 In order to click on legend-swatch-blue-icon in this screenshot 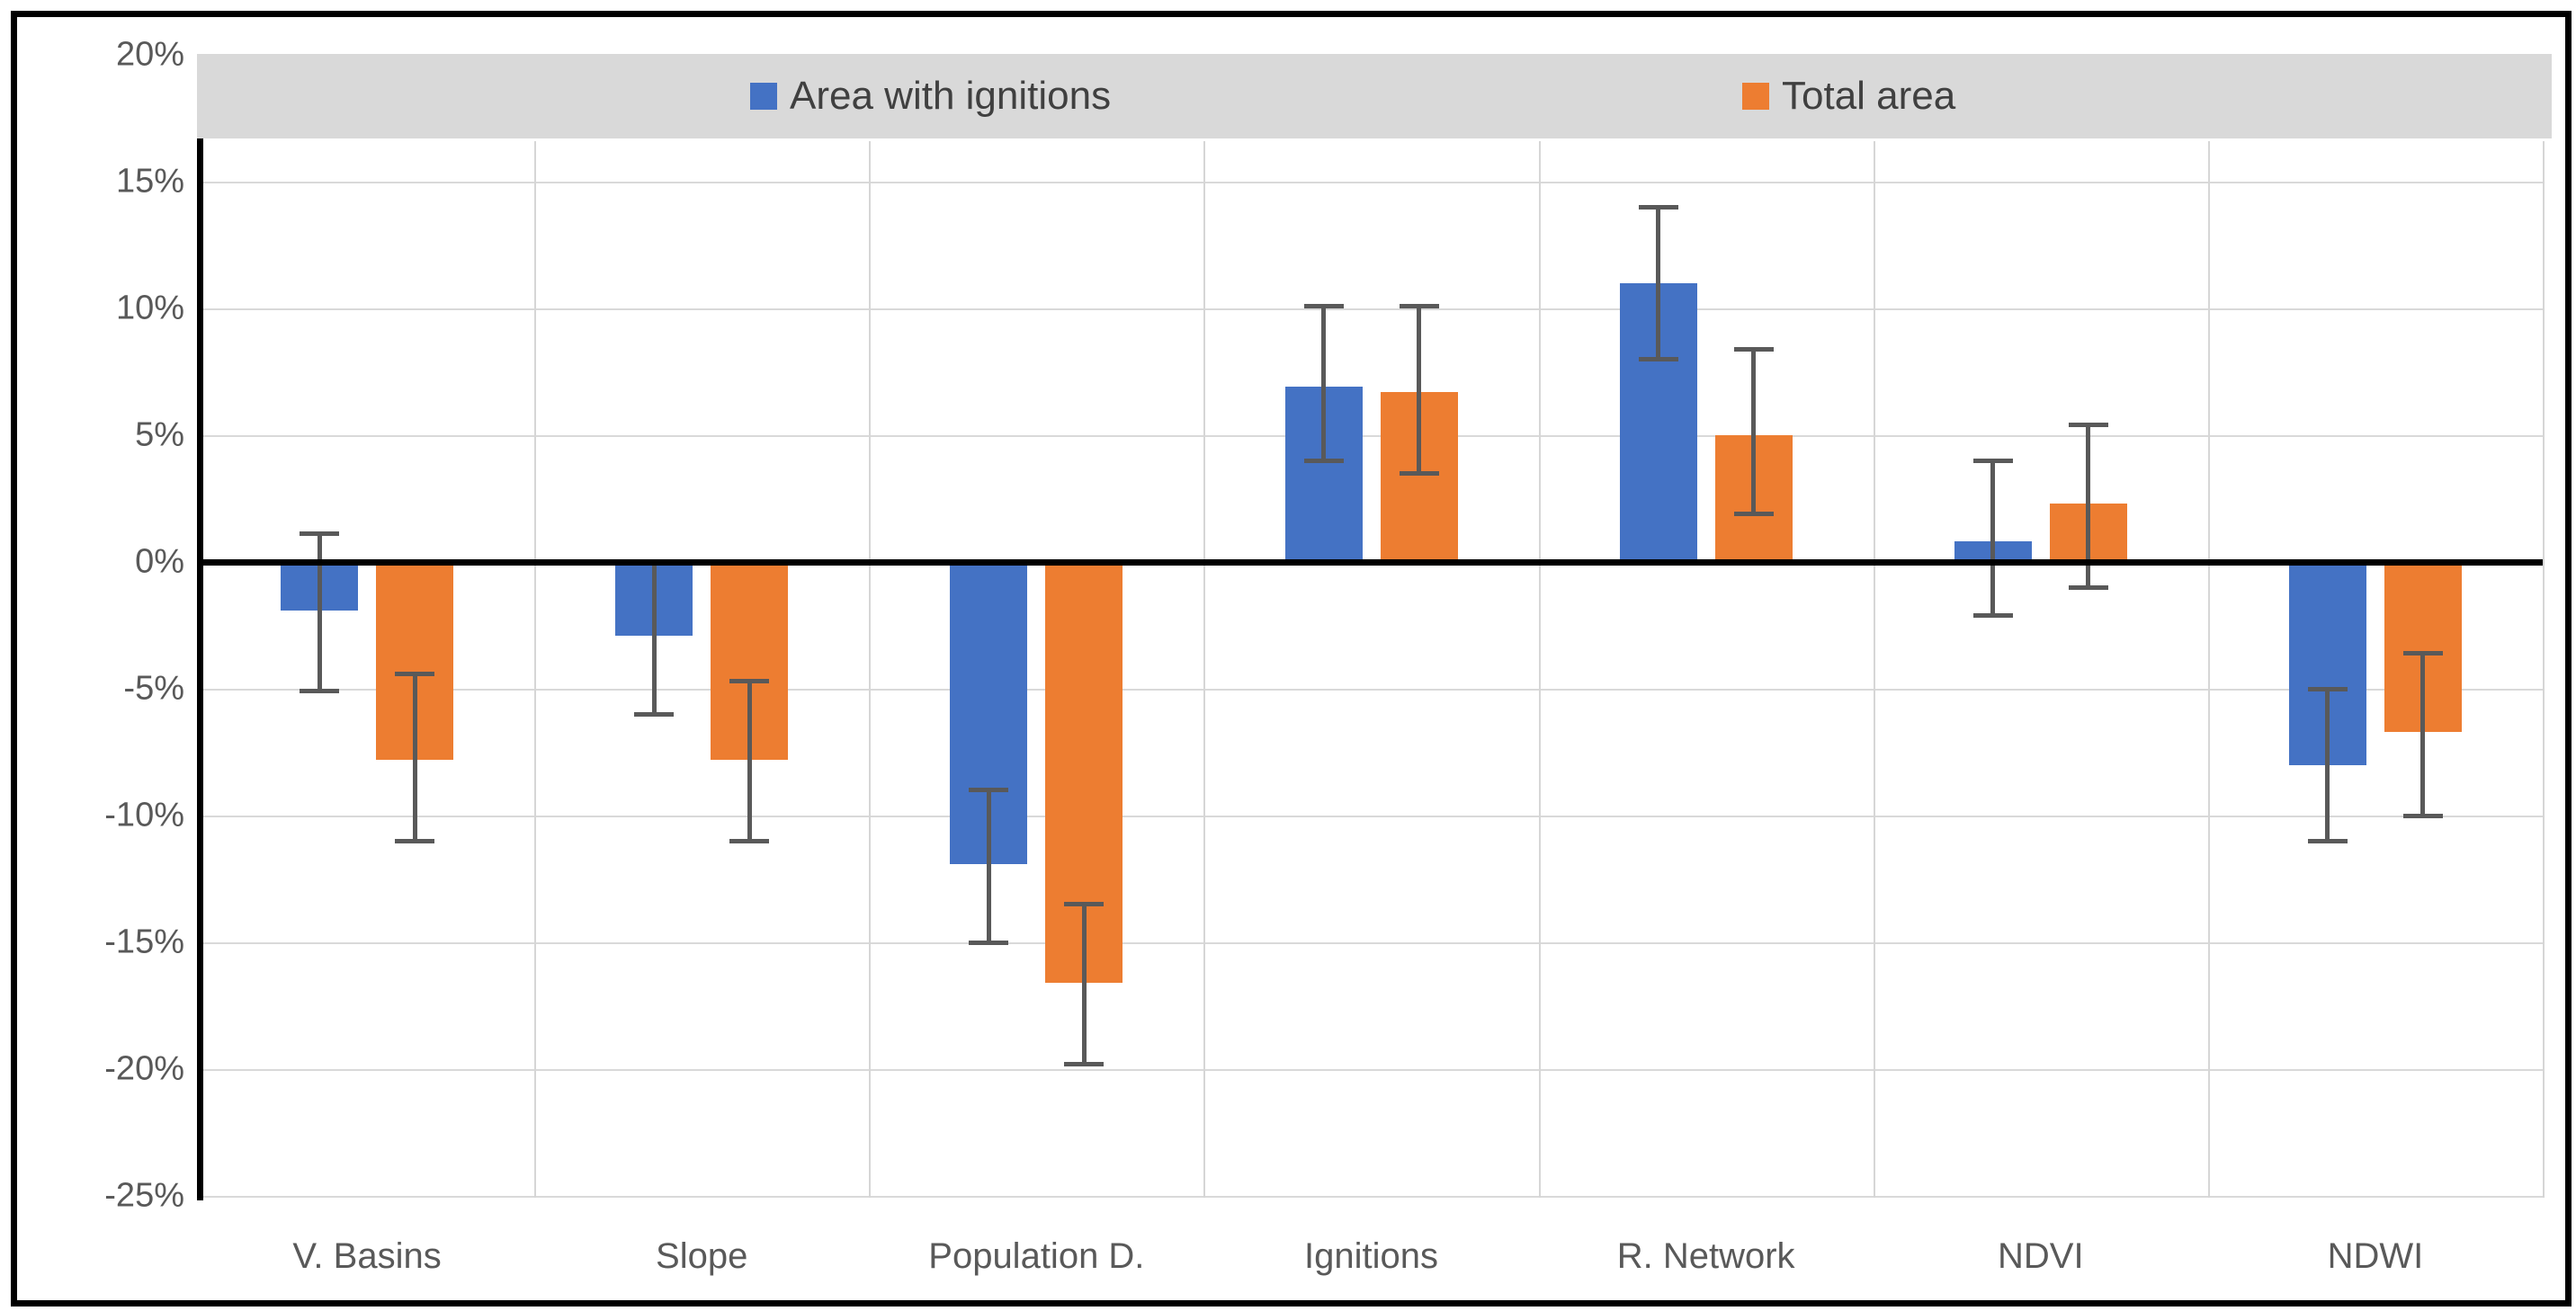, I will do `click(763, 96)`.